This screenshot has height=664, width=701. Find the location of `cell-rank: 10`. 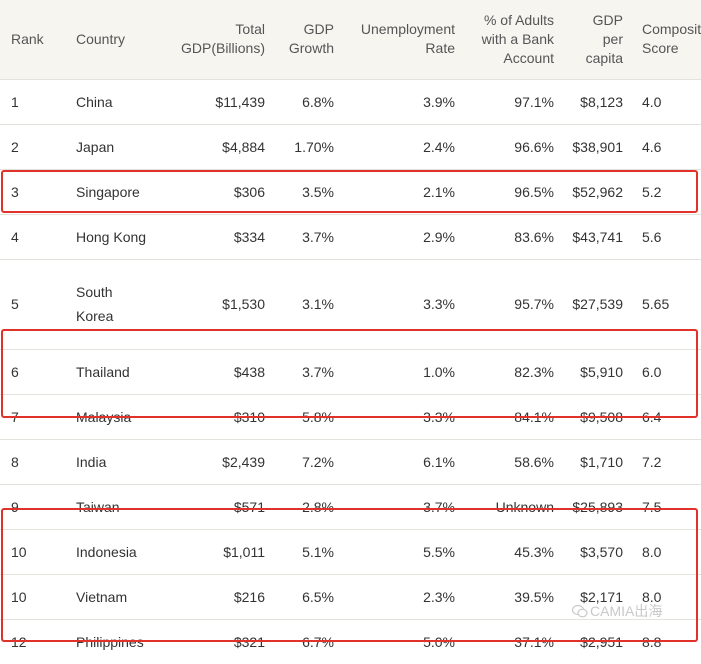

cell-rank: 10 is located at coordinates (19, 551).